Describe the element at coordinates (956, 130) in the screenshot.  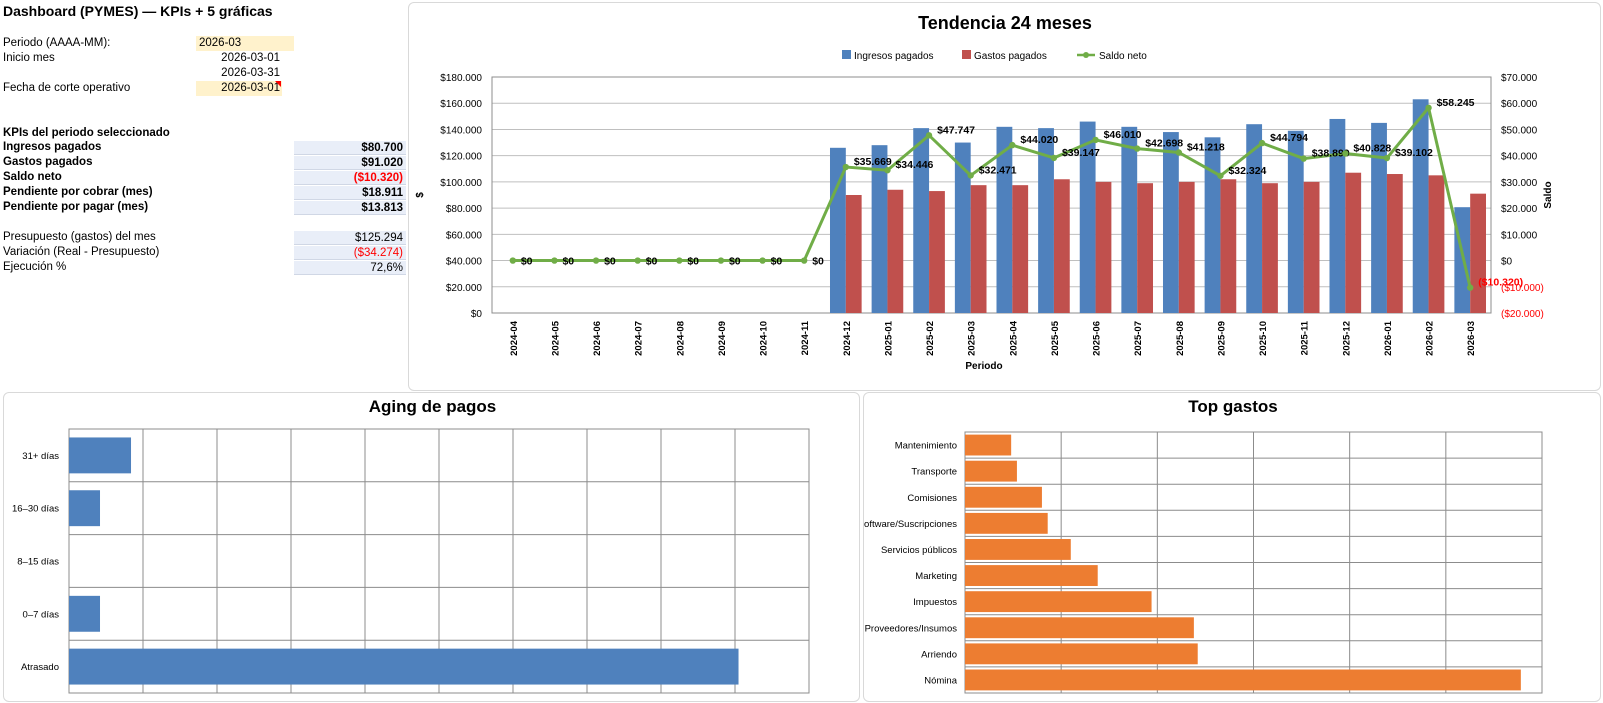
I see `saldo-data-label: $47.747` at that location.